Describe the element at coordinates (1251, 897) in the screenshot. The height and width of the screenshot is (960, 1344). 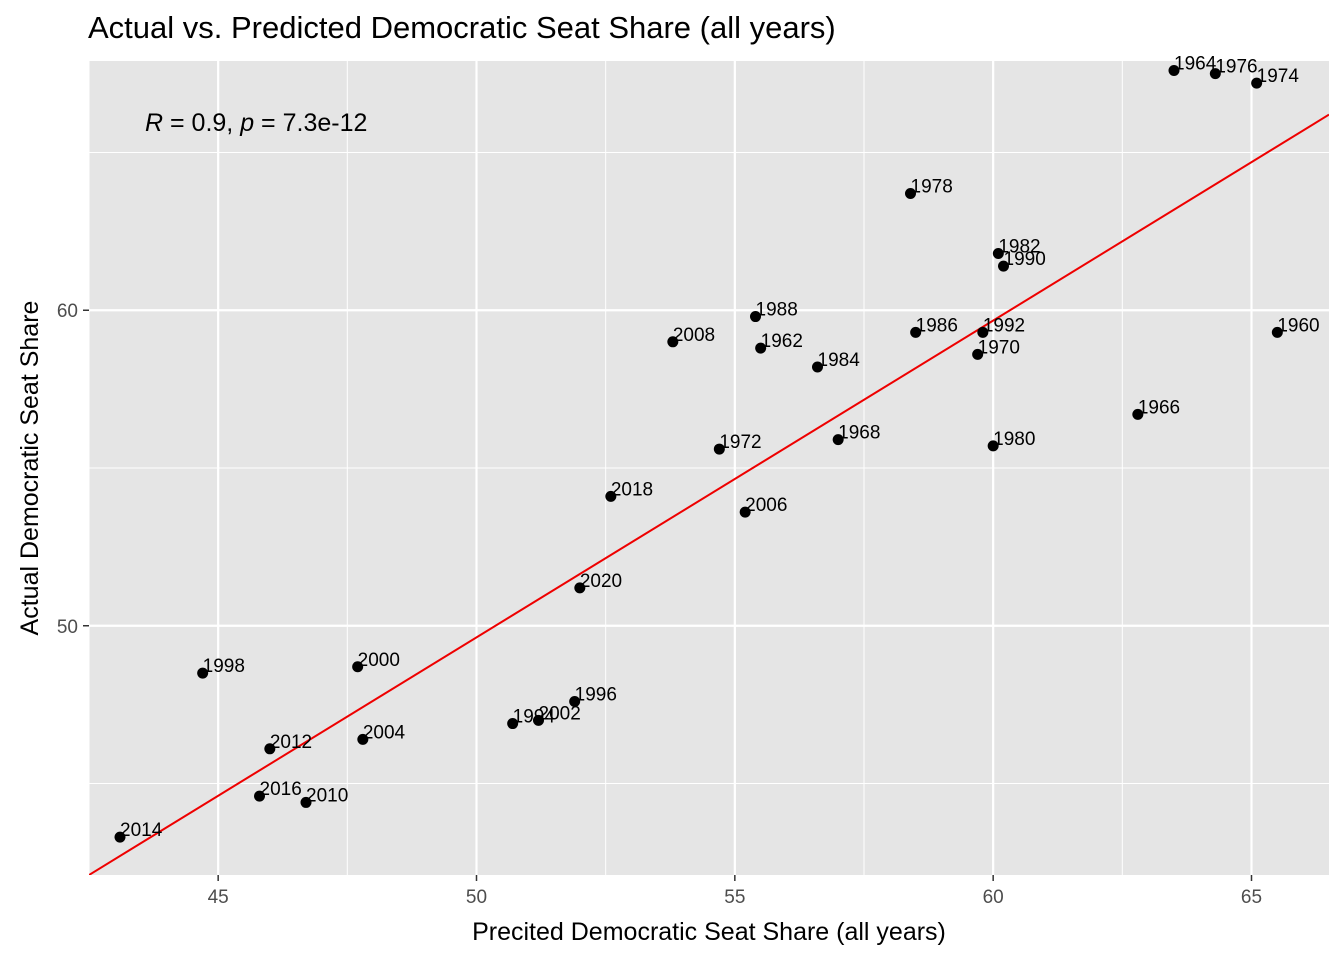
I see `x-tick-label: 65` at that location.